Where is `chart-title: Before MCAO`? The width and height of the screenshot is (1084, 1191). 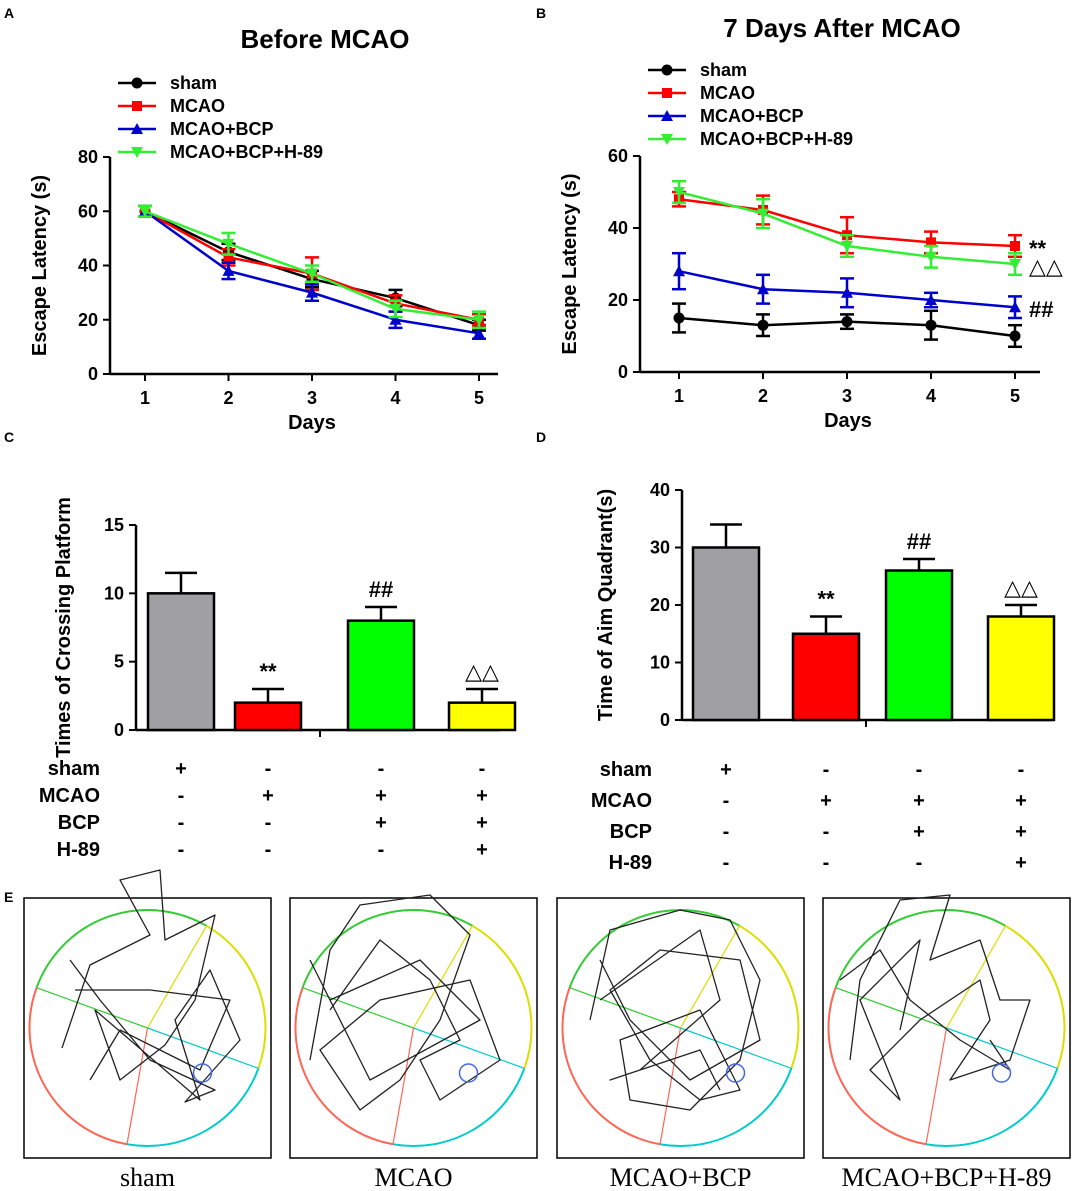 chart-title: Before MCAO is located at coordinates (324, 39).